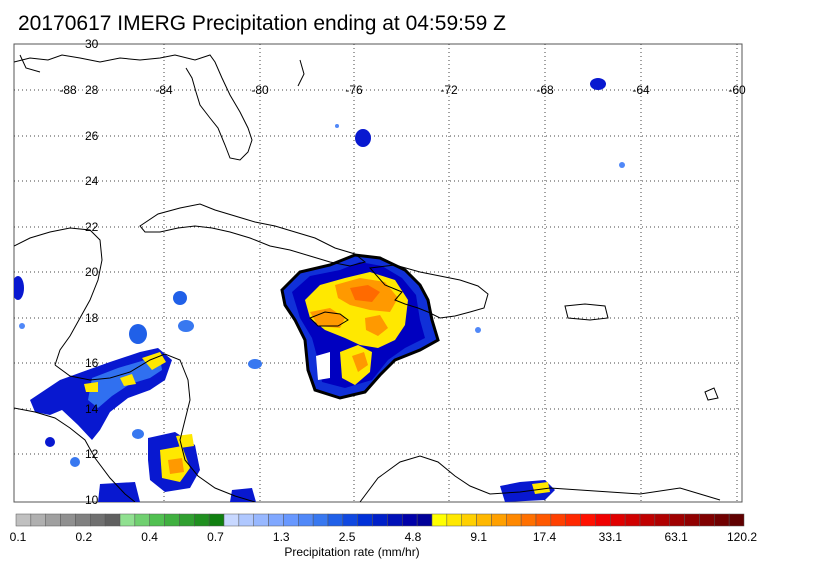 The width and height of the screenshot is (826, 571). Describe the element at coordinates (92, 500) in the screenshot. I see `lat-tick-label: 10` at that location.